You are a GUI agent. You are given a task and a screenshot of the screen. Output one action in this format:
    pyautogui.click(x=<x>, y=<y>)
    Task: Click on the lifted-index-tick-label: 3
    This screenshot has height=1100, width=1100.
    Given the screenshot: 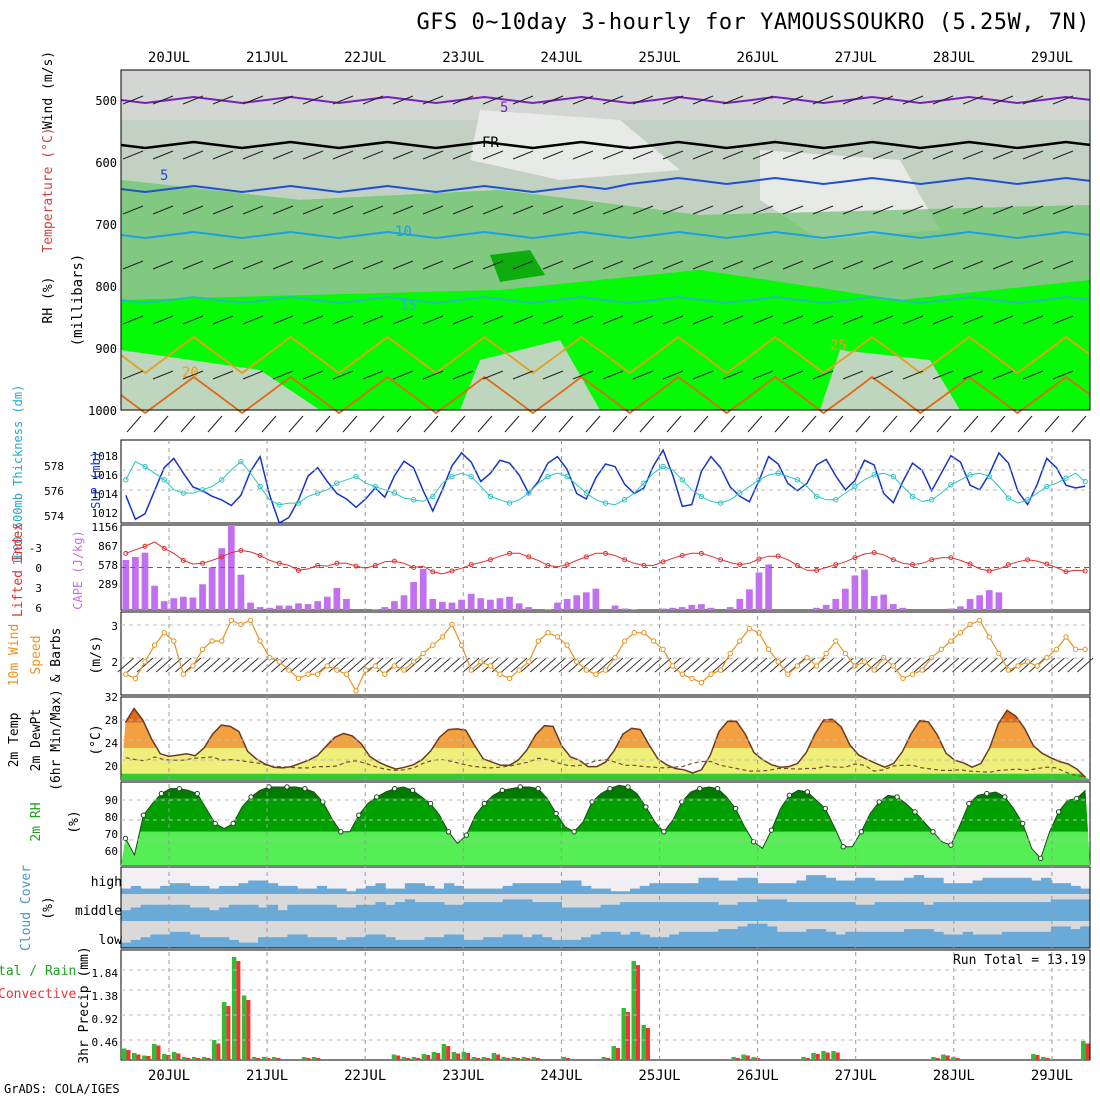 What is the action you would take?
    pyautogui.click(x=38, y=588)
    